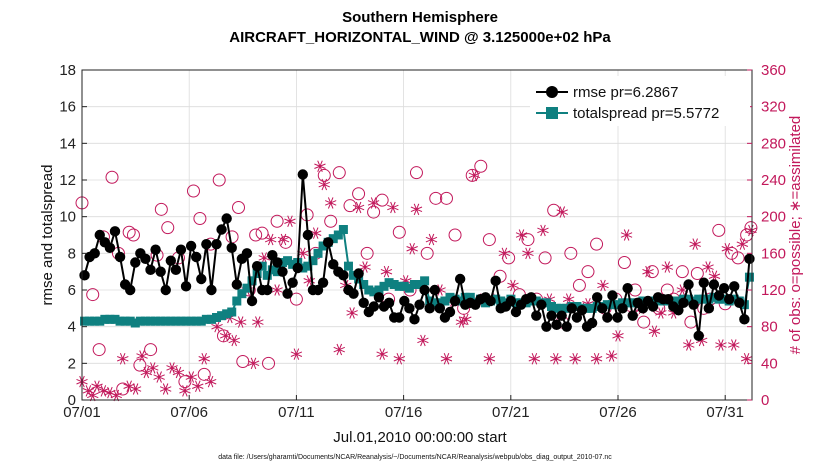  What do you see at coordinates (773, 180) in the screenshot?
I see `y2-tick-label: 240` at bounding box center [773, 180].